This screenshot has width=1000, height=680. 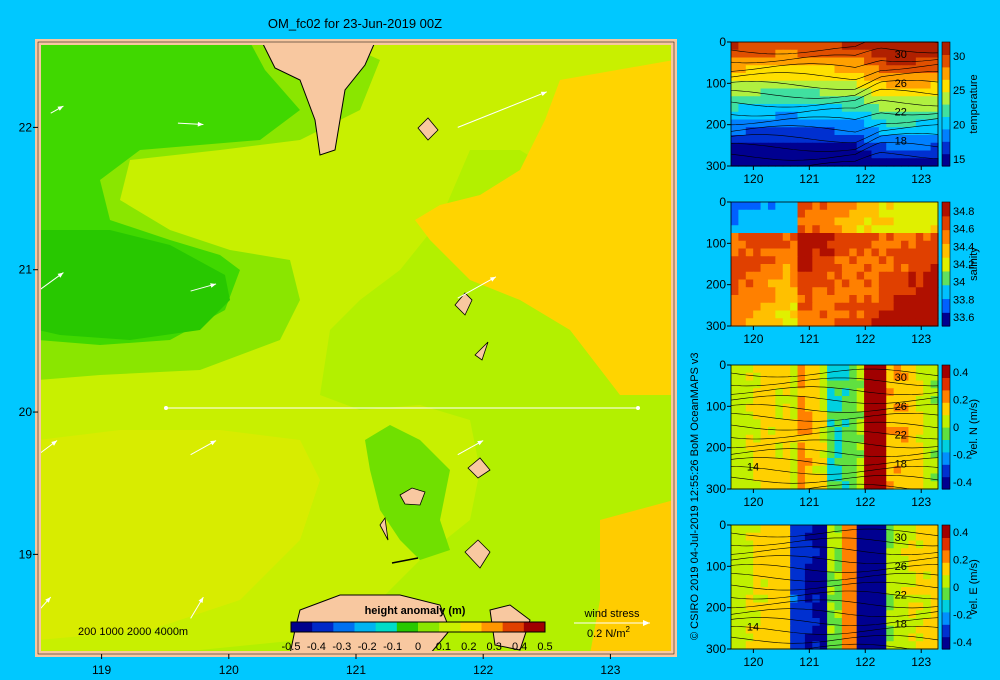 I want to click on section-y-tick-label: 0, so click(x=722, y=42).